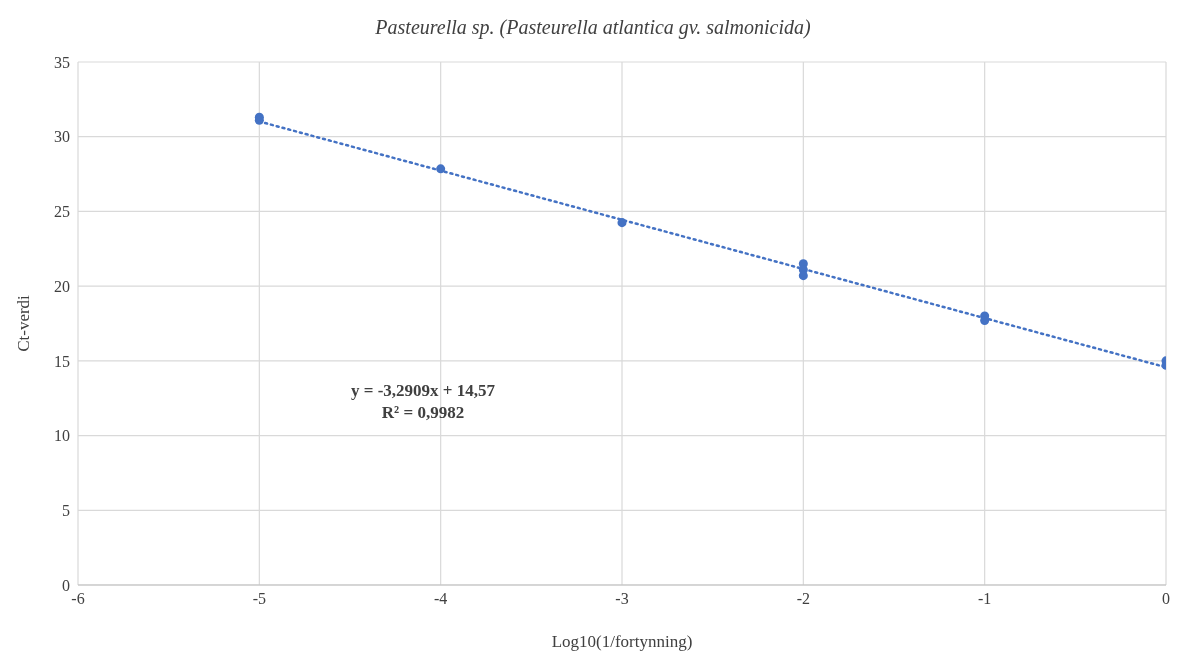 The image size is (1186, 661). I want to click on y-axis-title: Ct-verdi, so click(24, 323).